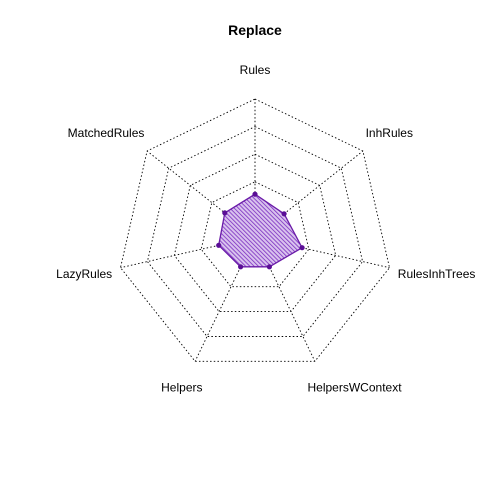  What do you see at coordinates (106, 133) in the screenshot?
I see `axis-label-7: MatchedRules` at bounding box center [106, 133].